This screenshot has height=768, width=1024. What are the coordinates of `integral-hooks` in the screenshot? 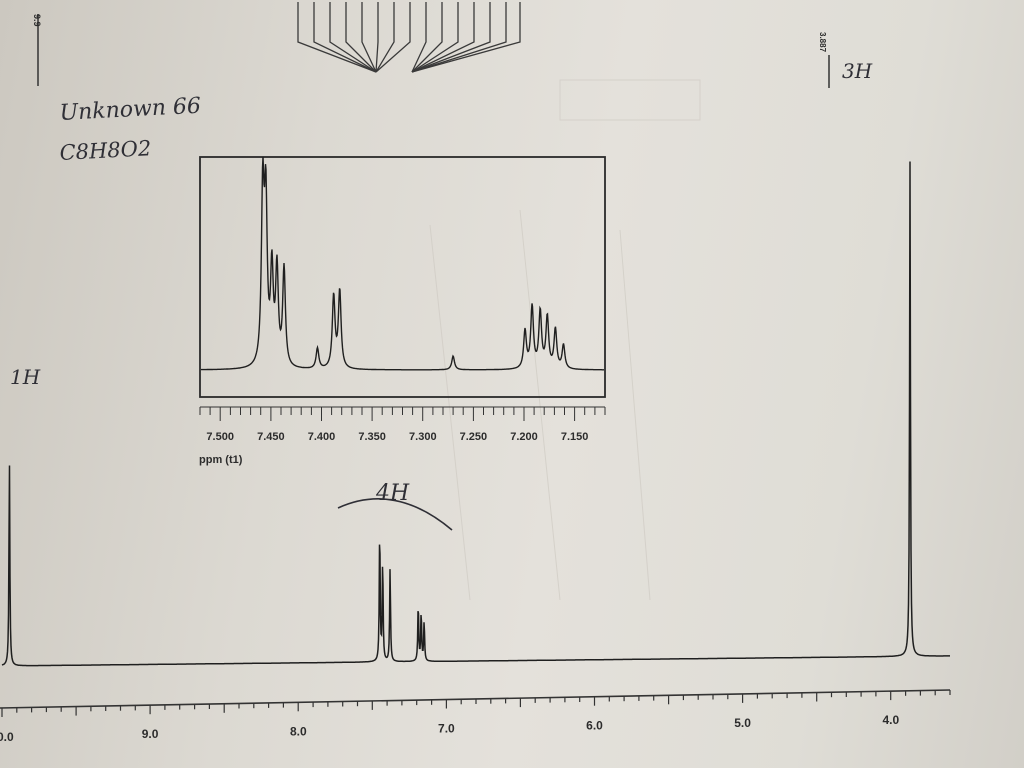 It's located at (409, 37).